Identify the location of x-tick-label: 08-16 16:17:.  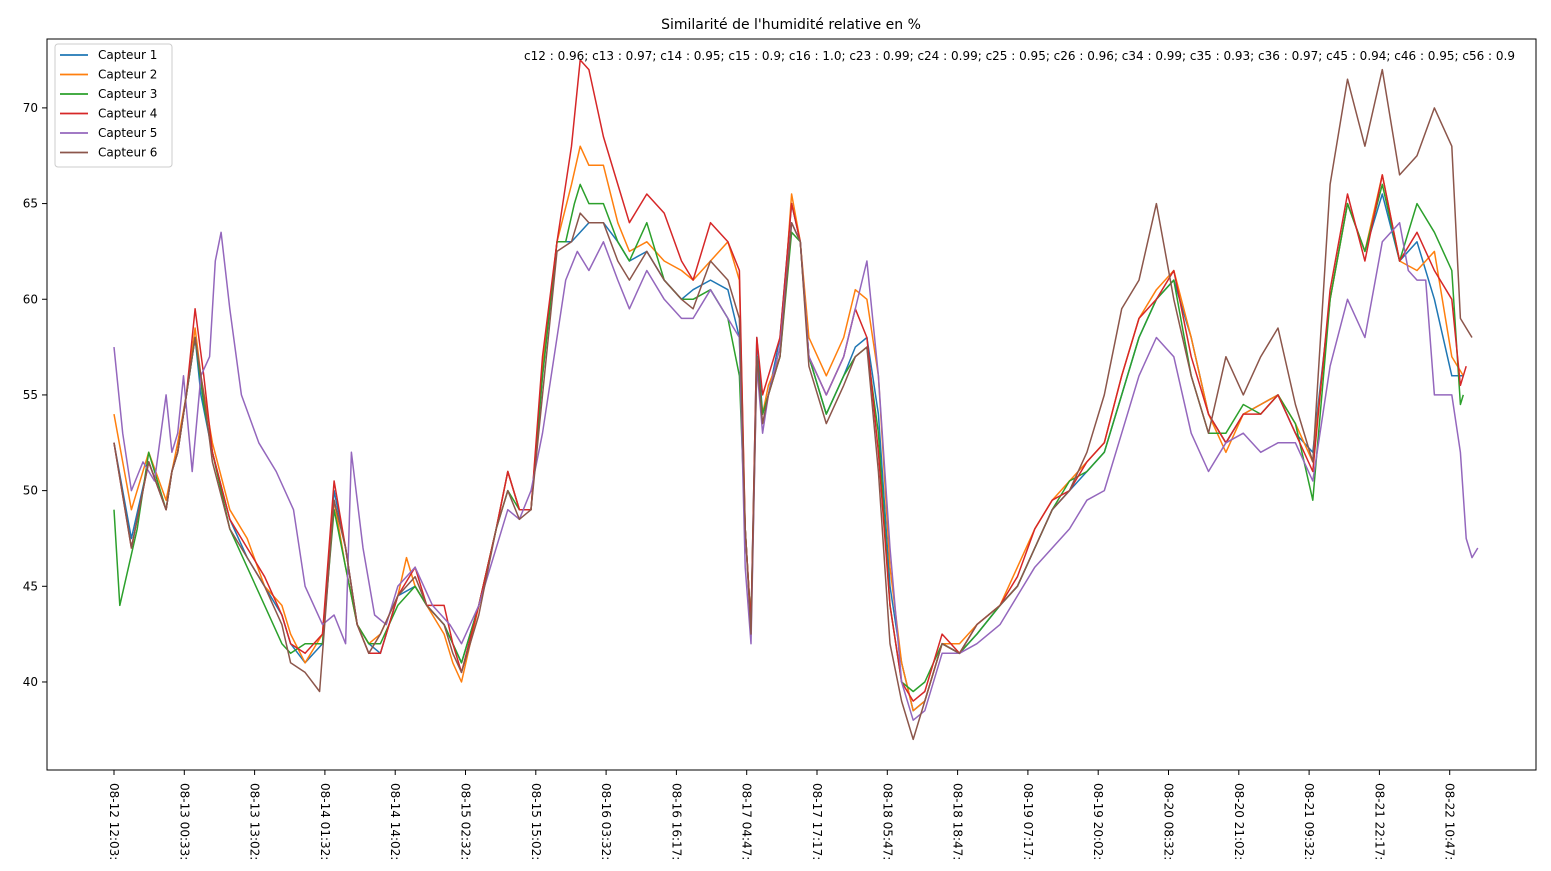
(676, 821).